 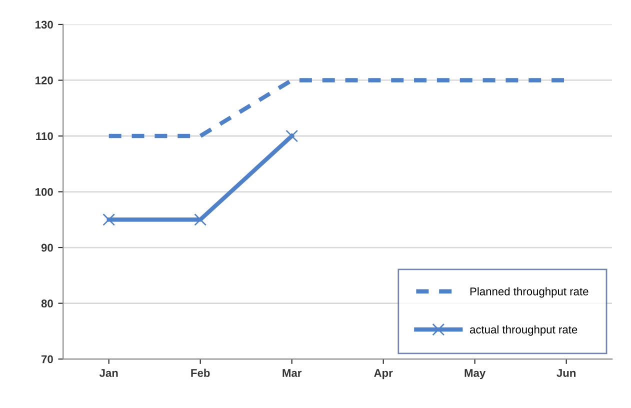 What do you see at coordinates (108, 373) in the screenshot?
I see `x-tick-label: Jan` at bounding box center [108, 373].